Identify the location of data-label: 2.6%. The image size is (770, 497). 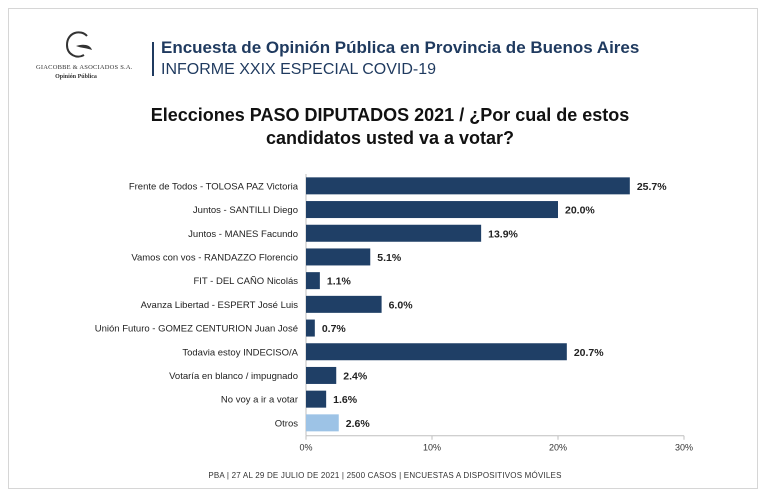
(358, 424).